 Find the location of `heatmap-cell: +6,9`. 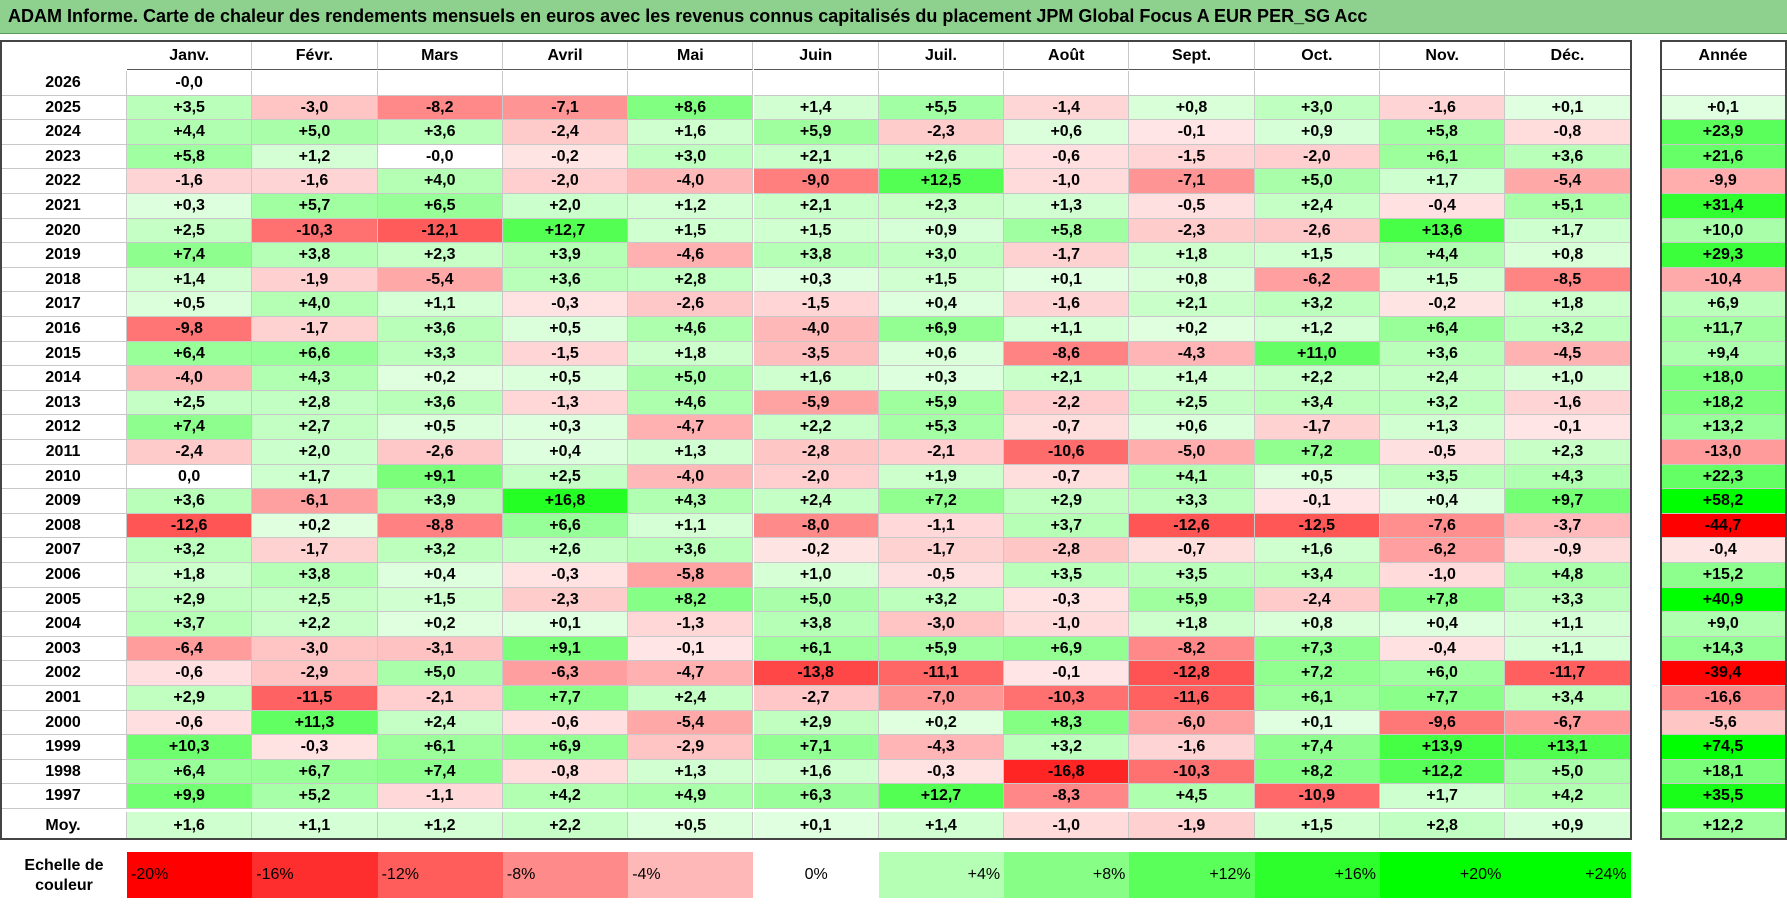

heatmap-cell: +6,9 is located at coordinates (941, 329).